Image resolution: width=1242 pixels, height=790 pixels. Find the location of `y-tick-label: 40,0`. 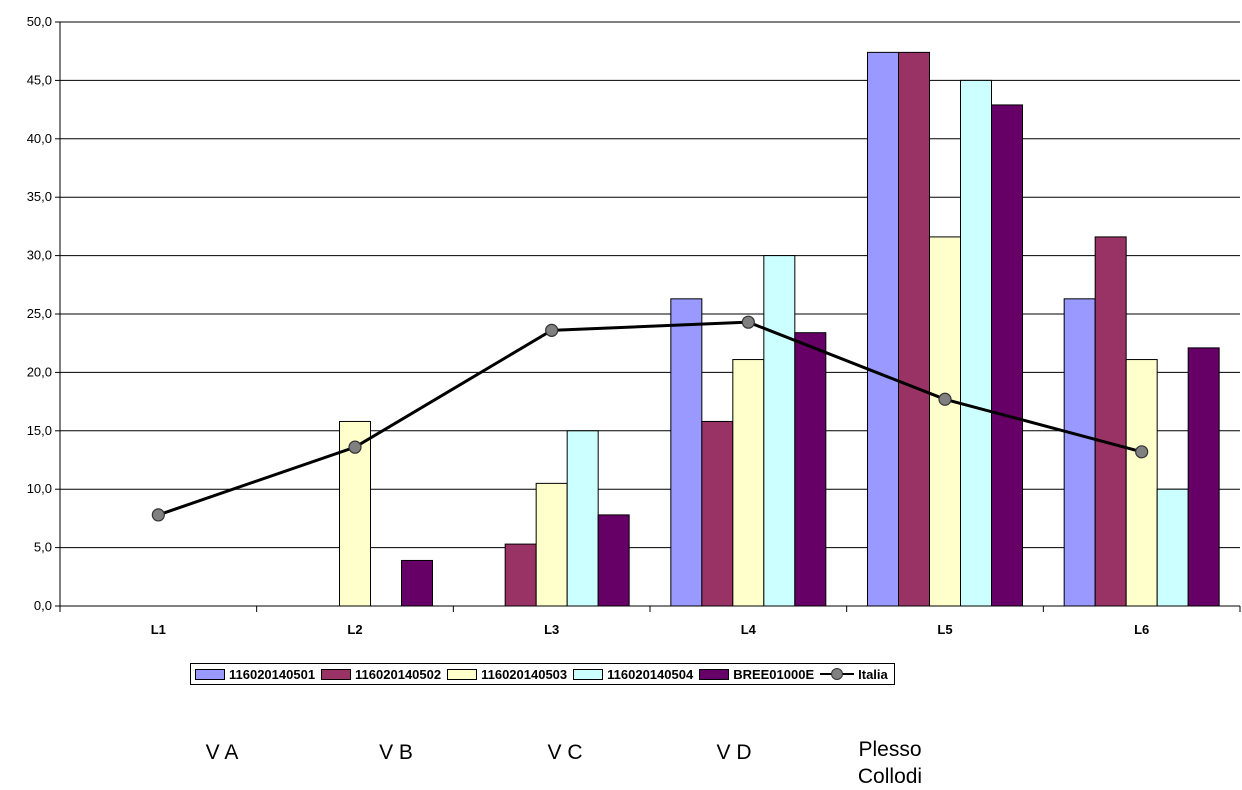

y-tick-label: 40,0 is located at coordinates (39, 138).